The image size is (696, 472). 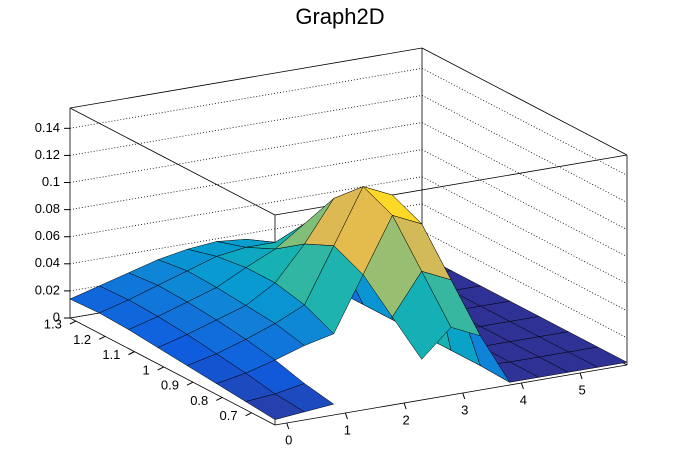 What do you see at coordinates (47, 208) in the screenshot?
I see `z-tick-label: 0.08` at bounding box center [47, 208].